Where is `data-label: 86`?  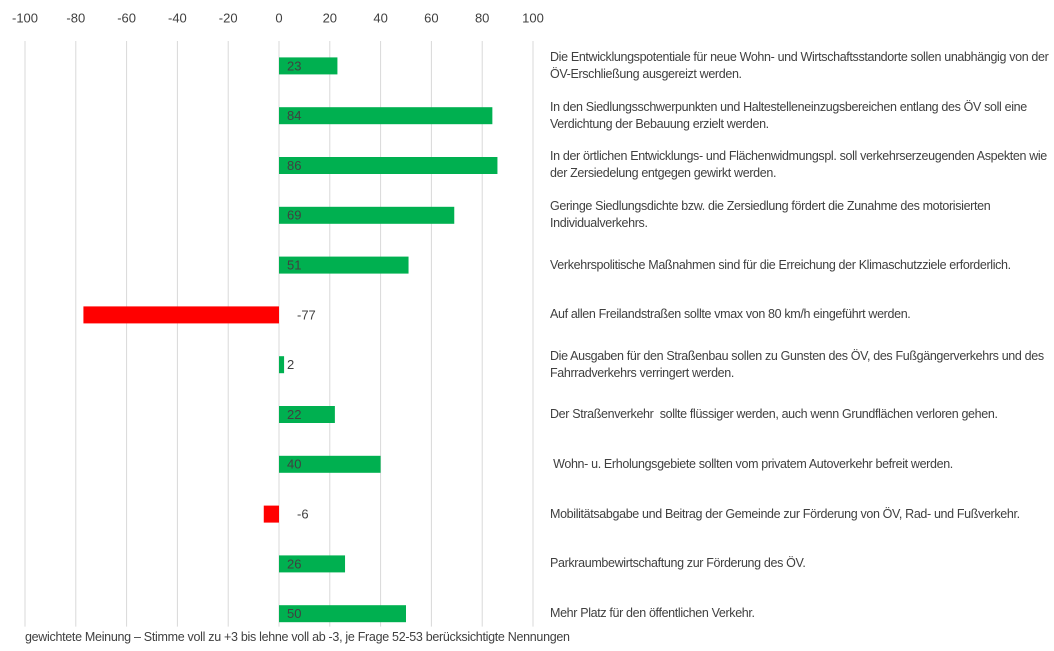 data-label: 86 is located at coordinates (294, 165).